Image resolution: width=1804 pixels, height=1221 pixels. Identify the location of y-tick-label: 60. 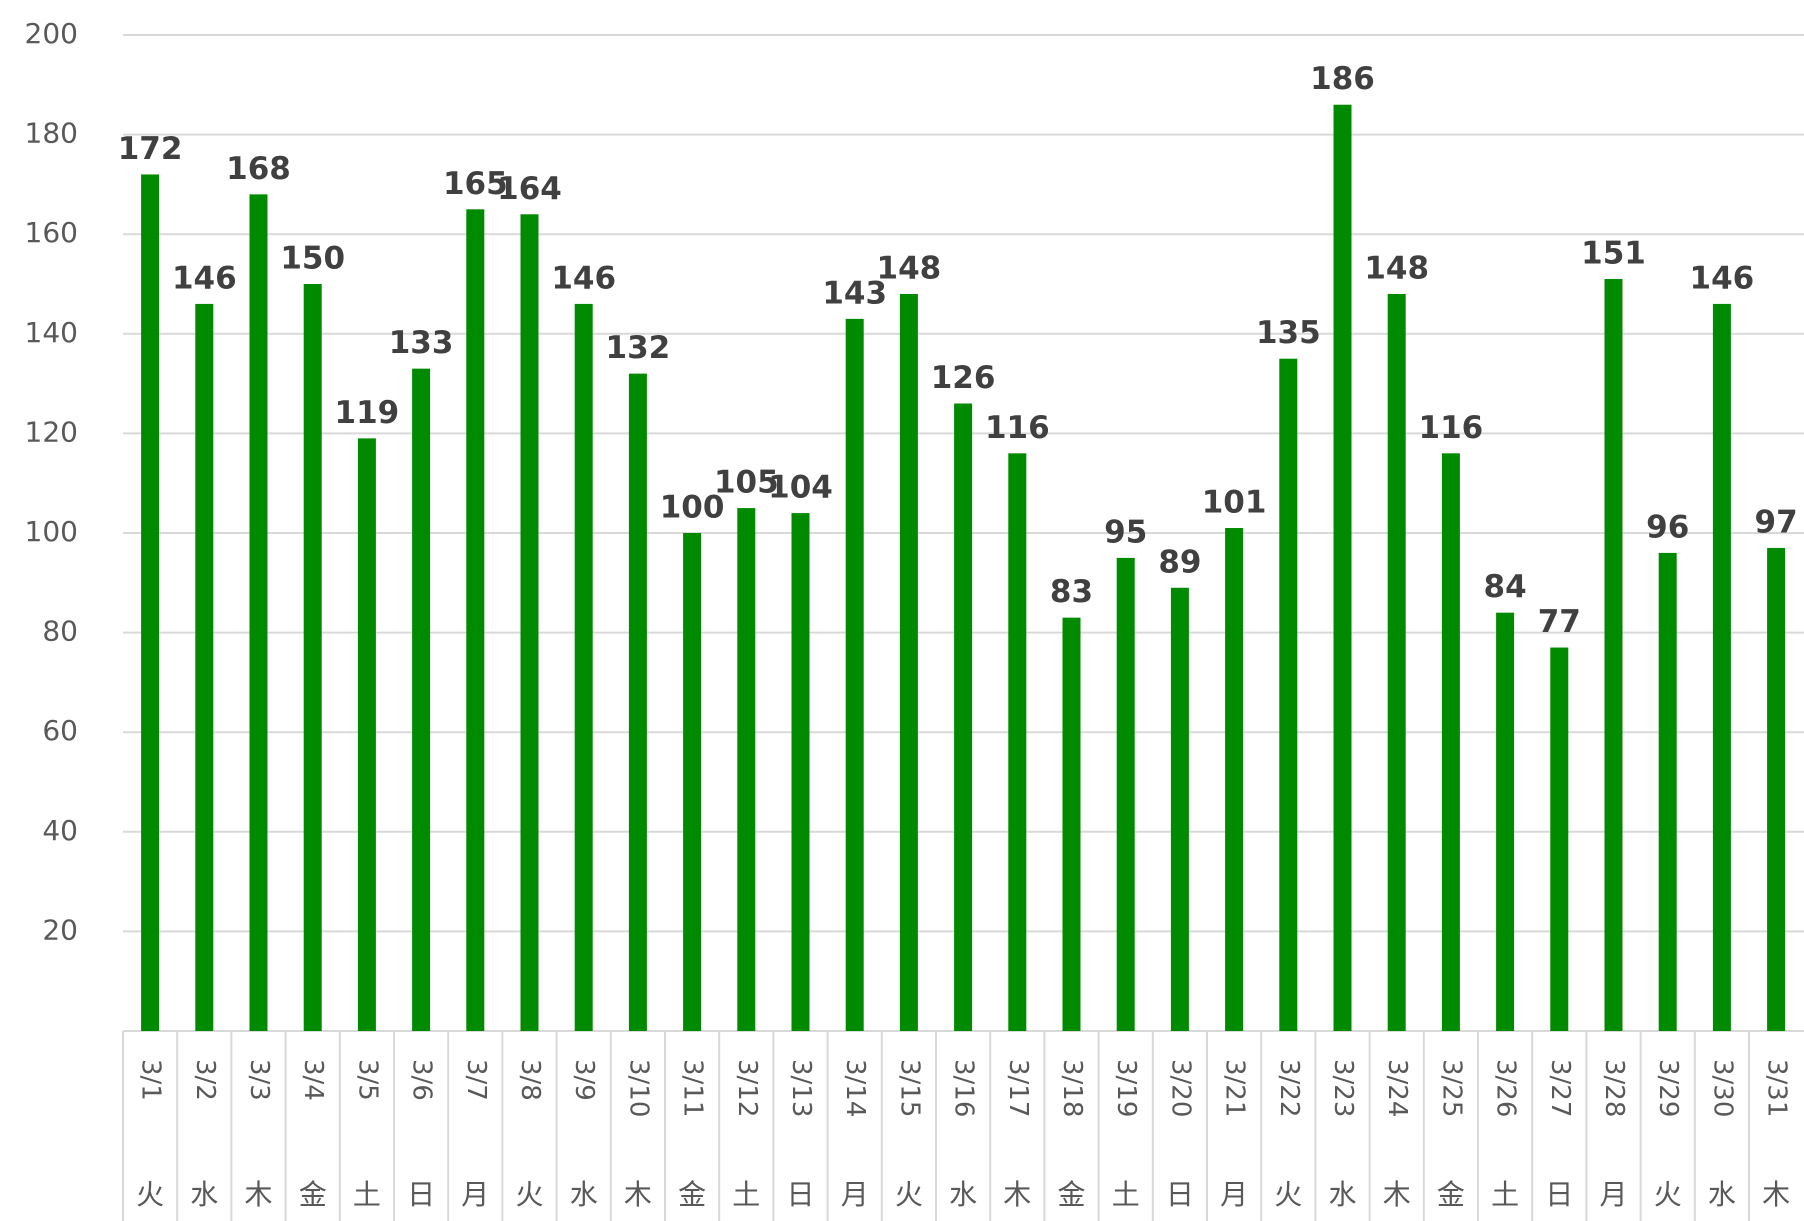
(60, 730).